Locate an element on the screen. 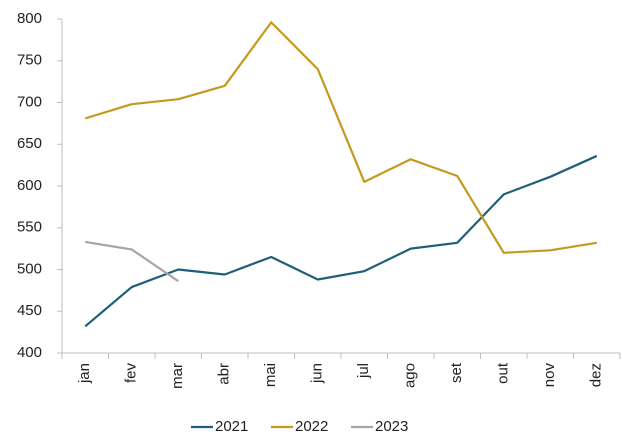  legend-label: 2022 is located at coordinates (311, 426).